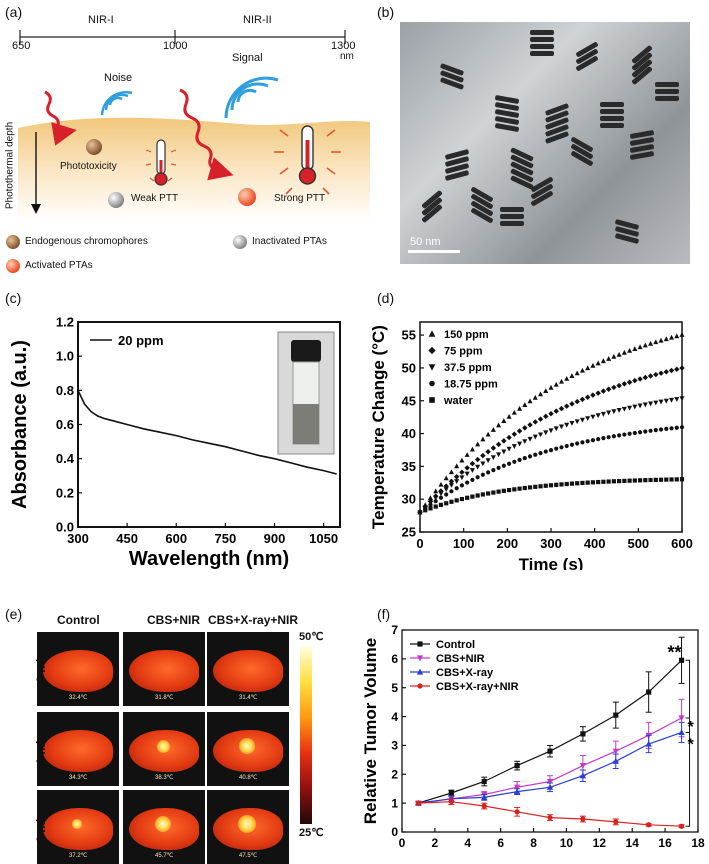 The image size is (709, 864). What do you see at coordinates (248, 749) in the screenshot?
I see `thermal-mouse-image: 40.8℃` at bounding box center [248, 749].